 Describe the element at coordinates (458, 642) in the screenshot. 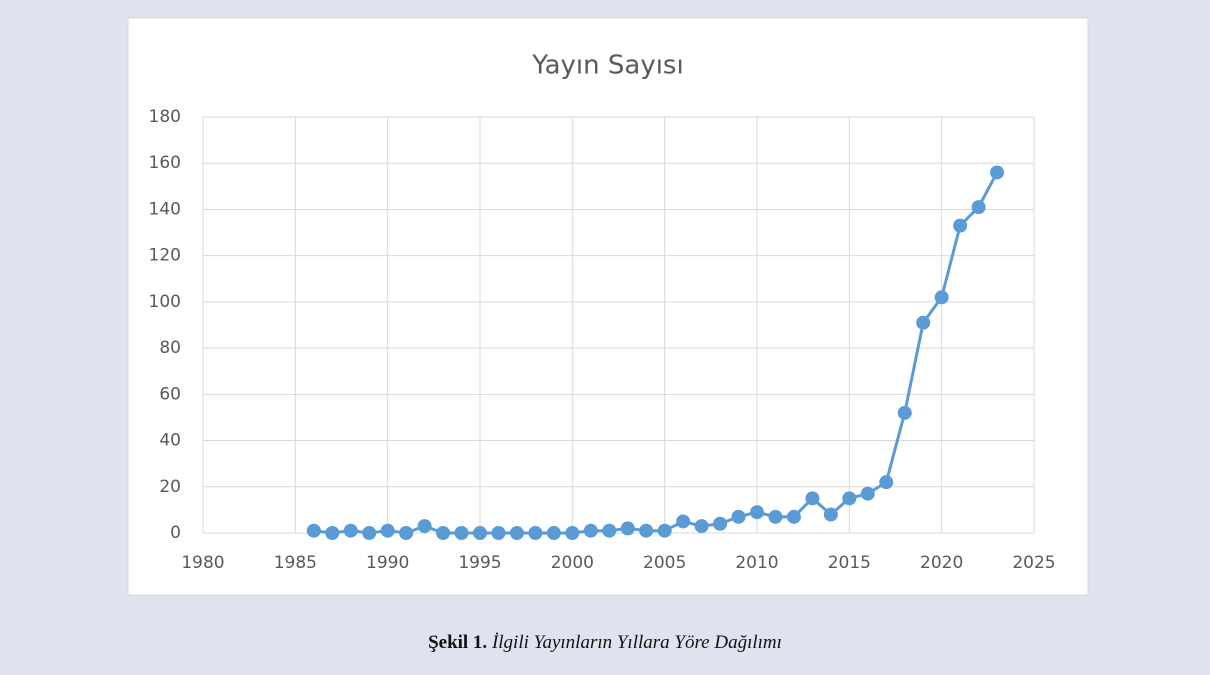

I see `caption-label: Şekil 1.` at that location.